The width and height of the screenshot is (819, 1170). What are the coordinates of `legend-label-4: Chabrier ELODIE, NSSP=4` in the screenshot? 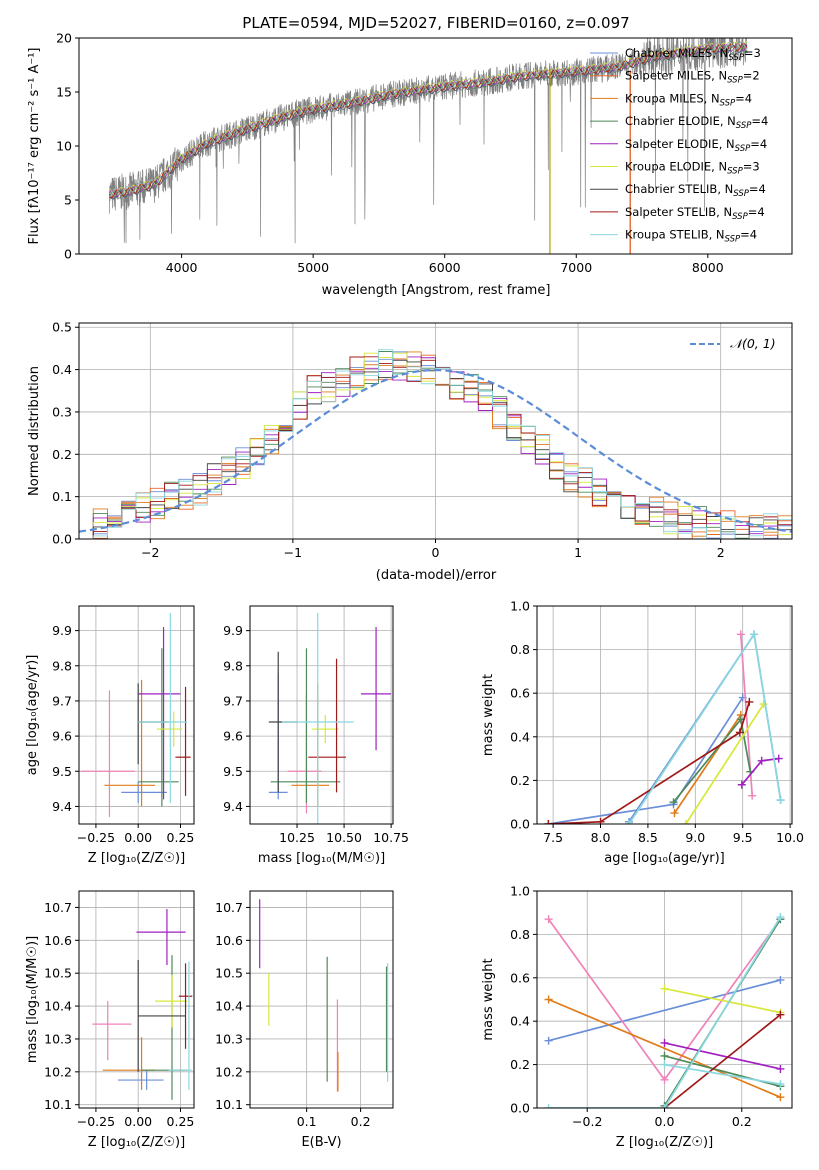 It's located at (696, 122).